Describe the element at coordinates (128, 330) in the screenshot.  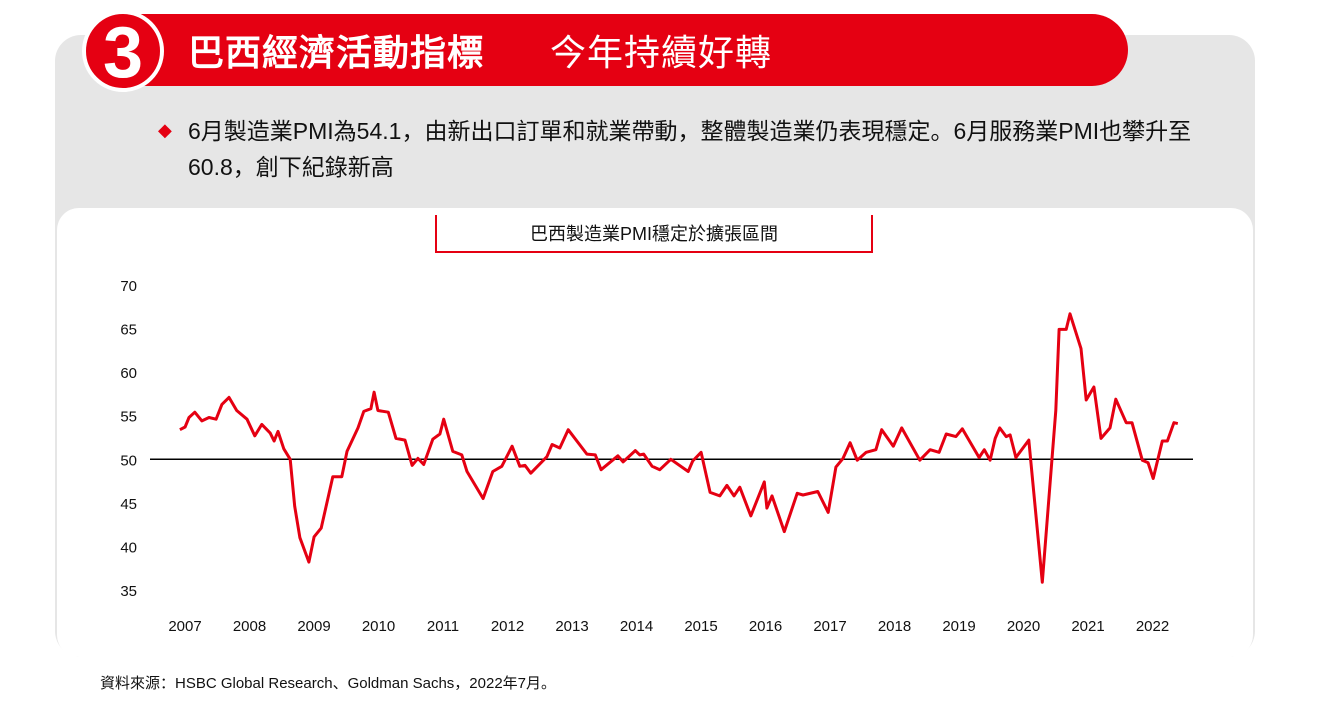
I see `y-tick-label: 65` at that location.